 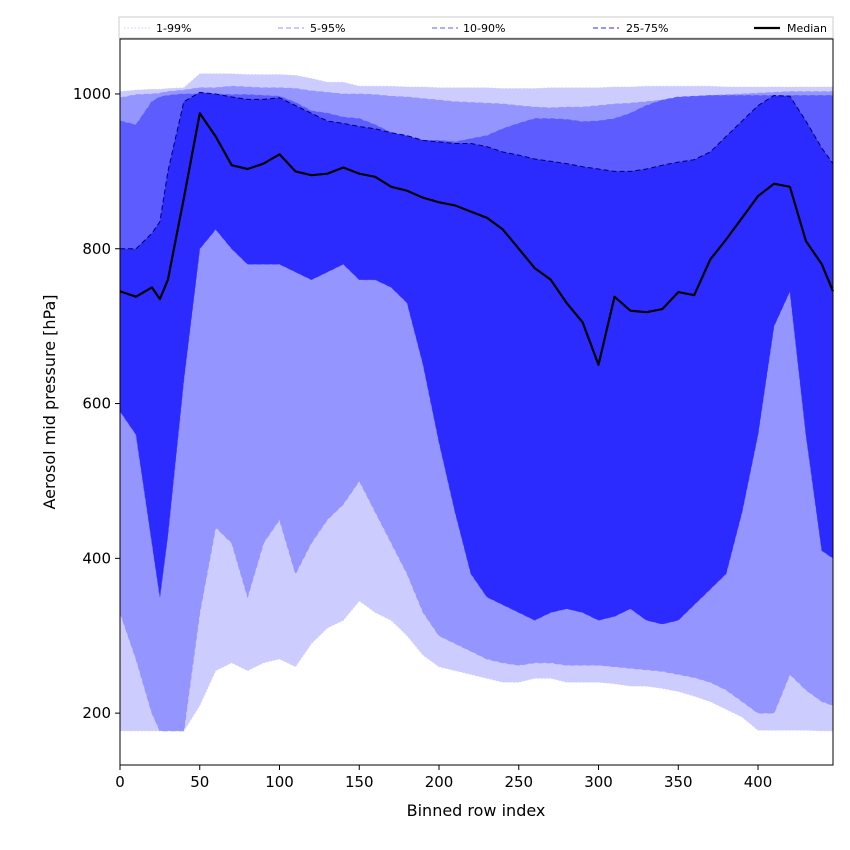 I want to click on legend-label: Median, so click(x=807, y=28).